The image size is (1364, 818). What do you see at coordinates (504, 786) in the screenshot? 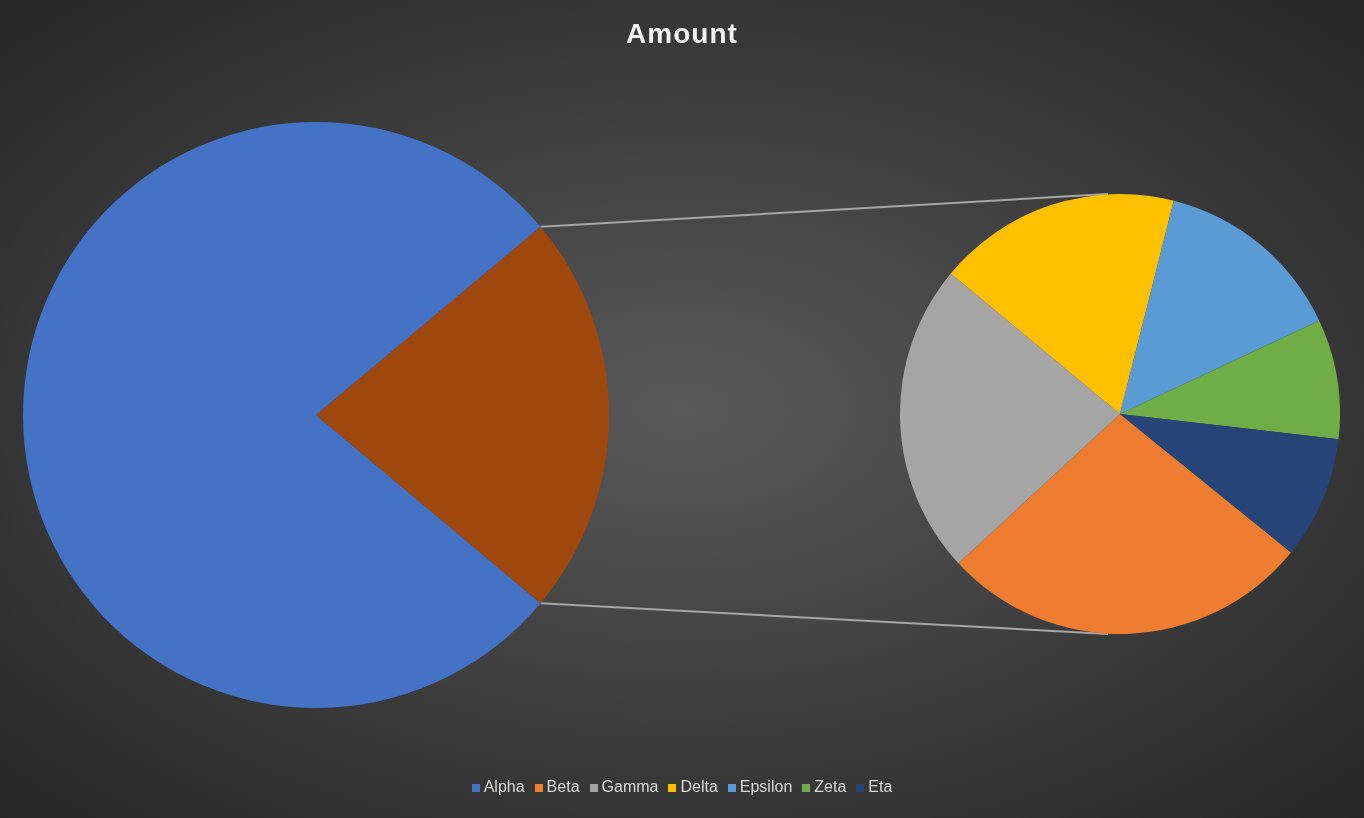
I see `legend-label: Alpha` at bounding box center [504, 786].